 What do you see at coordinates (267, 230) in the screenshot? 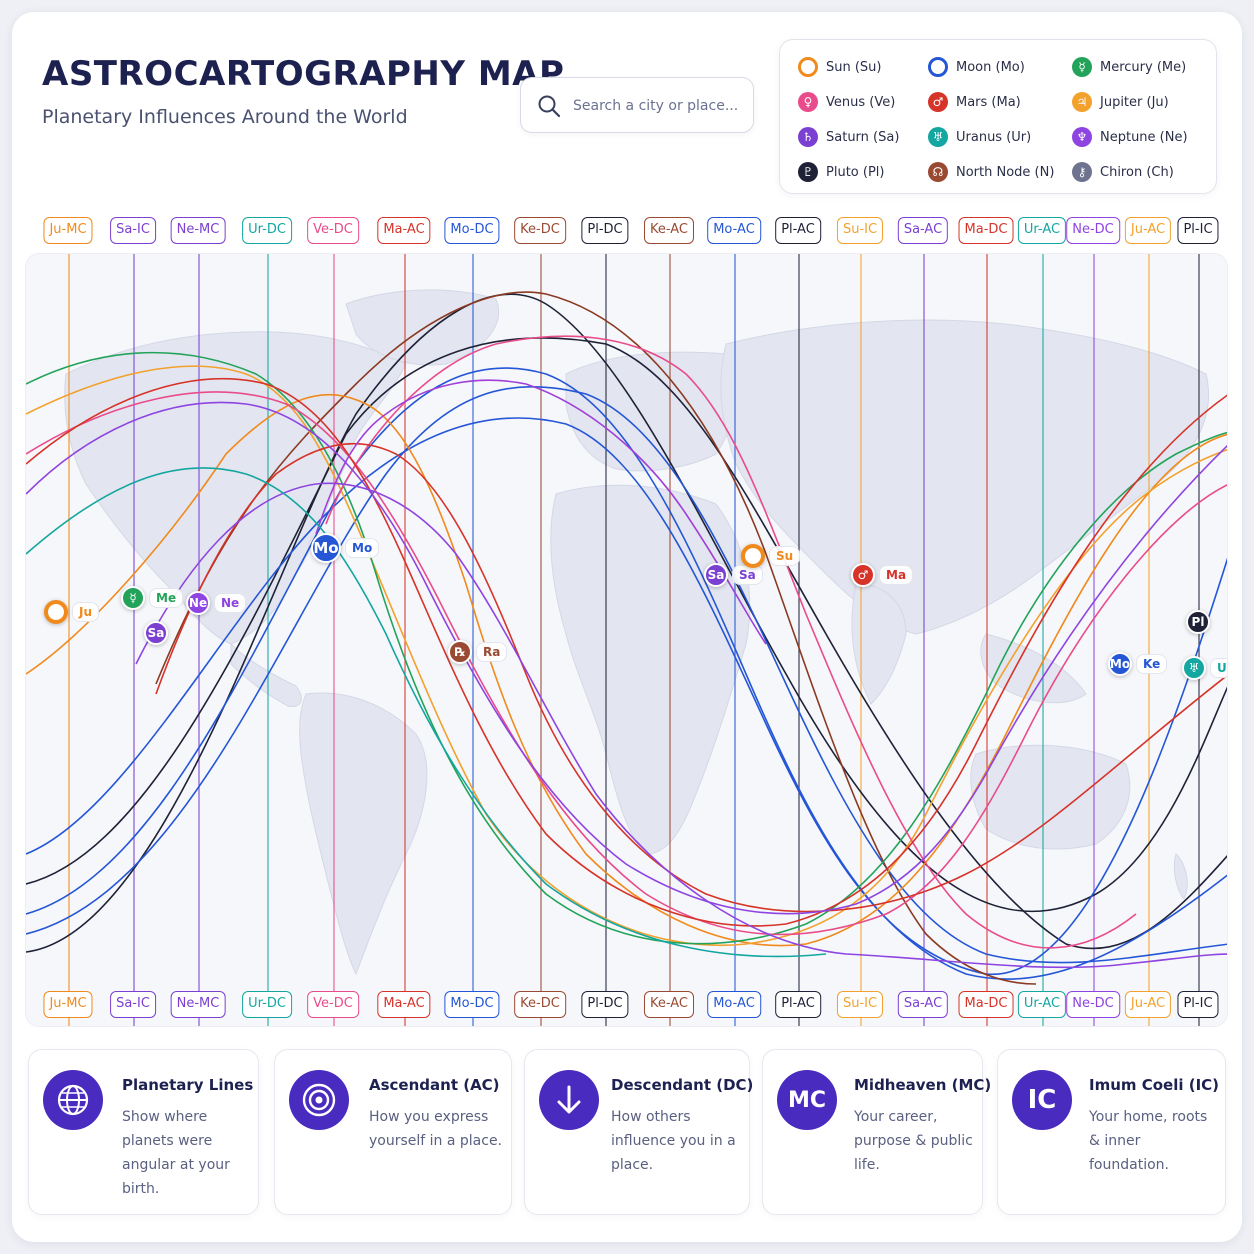
I see `line-tag-top: Ur-DC` at bounding box center [267, 230].